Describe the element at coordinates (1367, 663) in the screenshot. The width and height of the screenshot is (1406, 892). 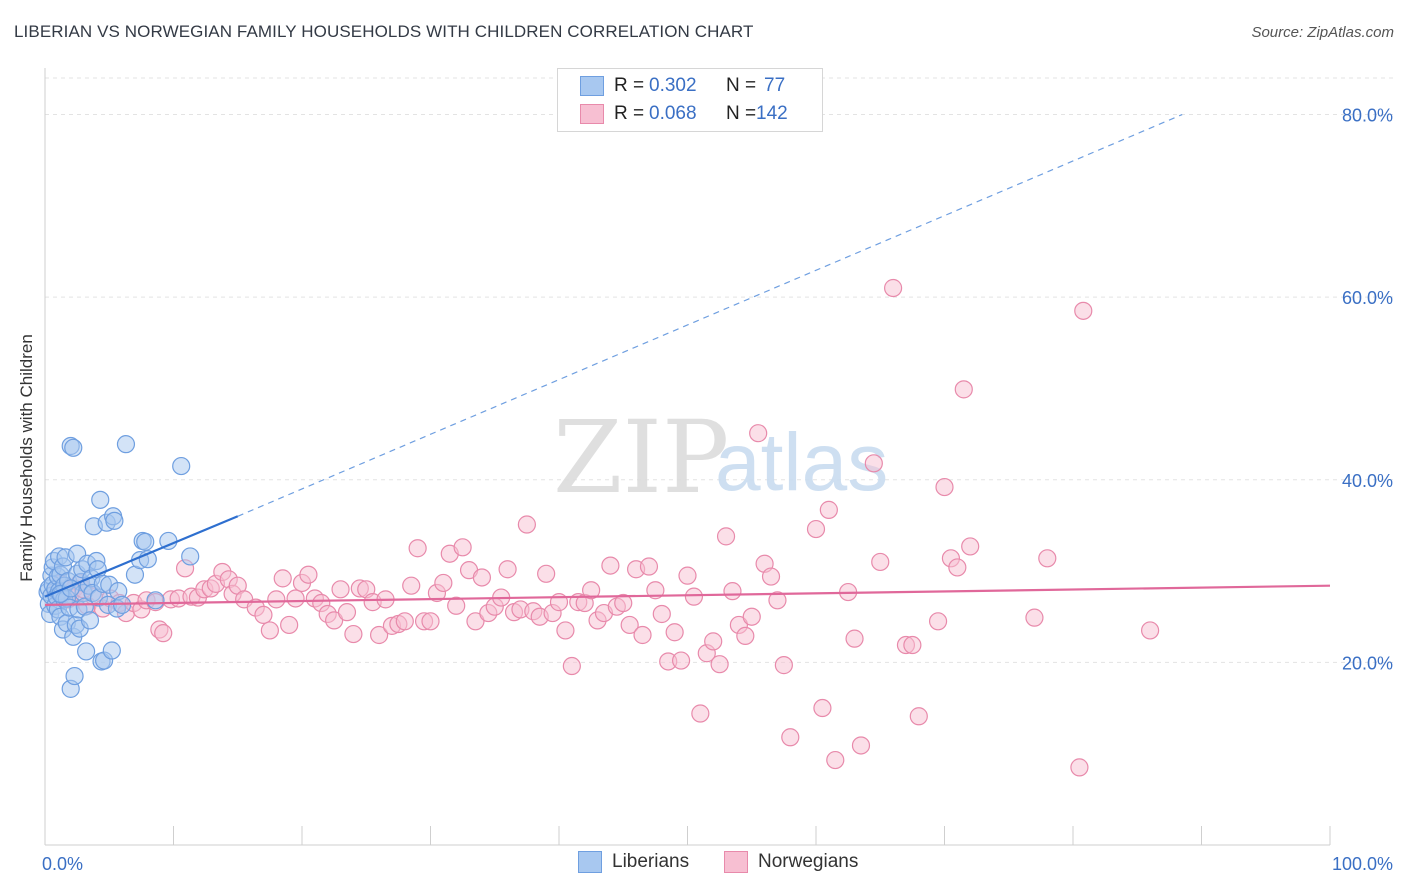
I see `y-tick-label: 20.0%` at that location.